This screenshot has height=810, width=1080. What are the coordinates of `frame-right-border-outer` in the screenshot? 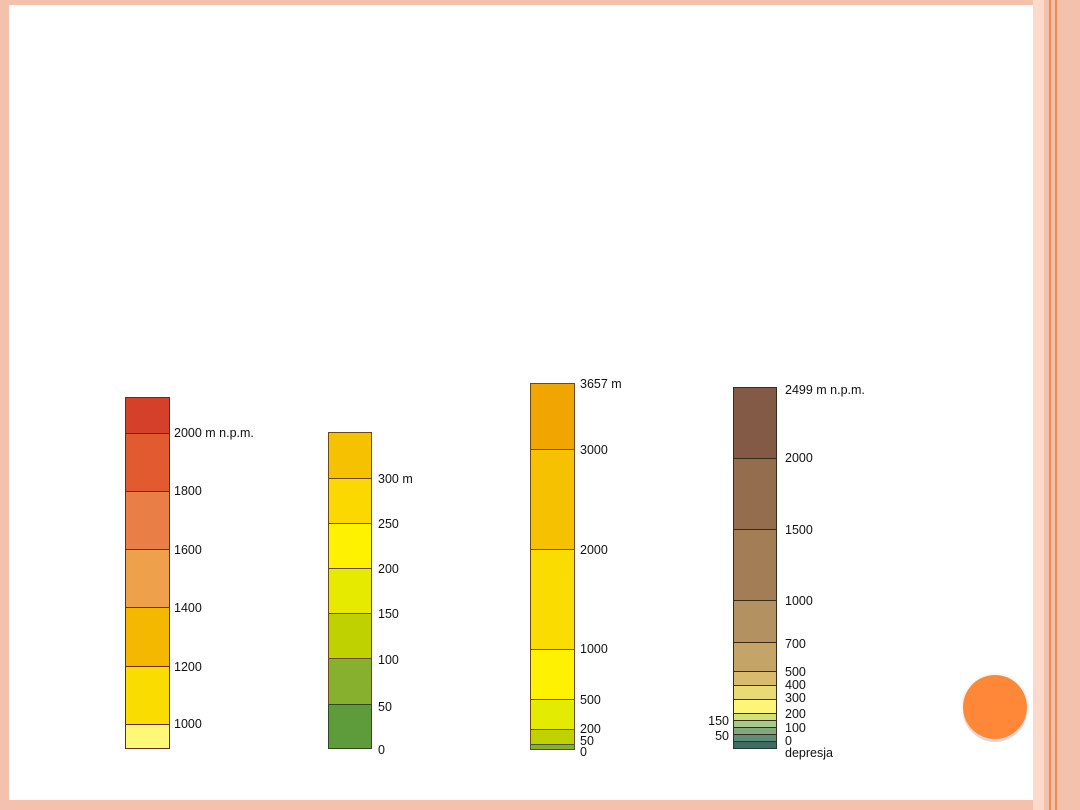 It's located at (1038, 405).